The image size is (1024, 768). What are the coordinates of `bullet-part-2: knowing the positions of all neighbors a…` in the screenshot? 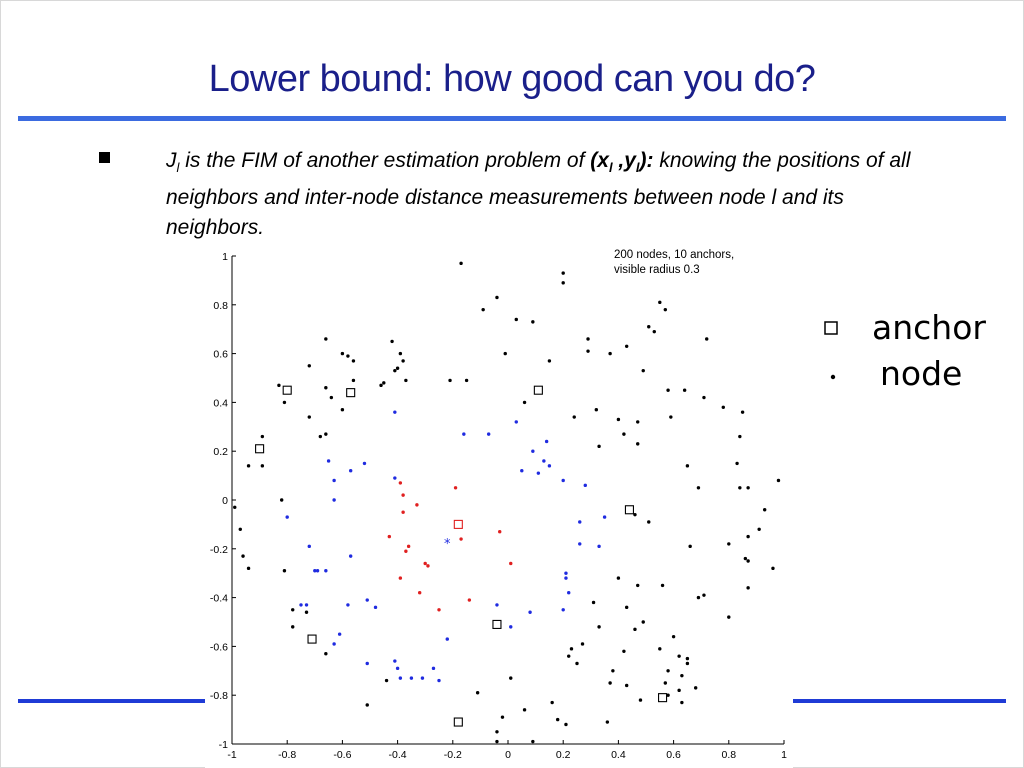 It's located at (538, 194).